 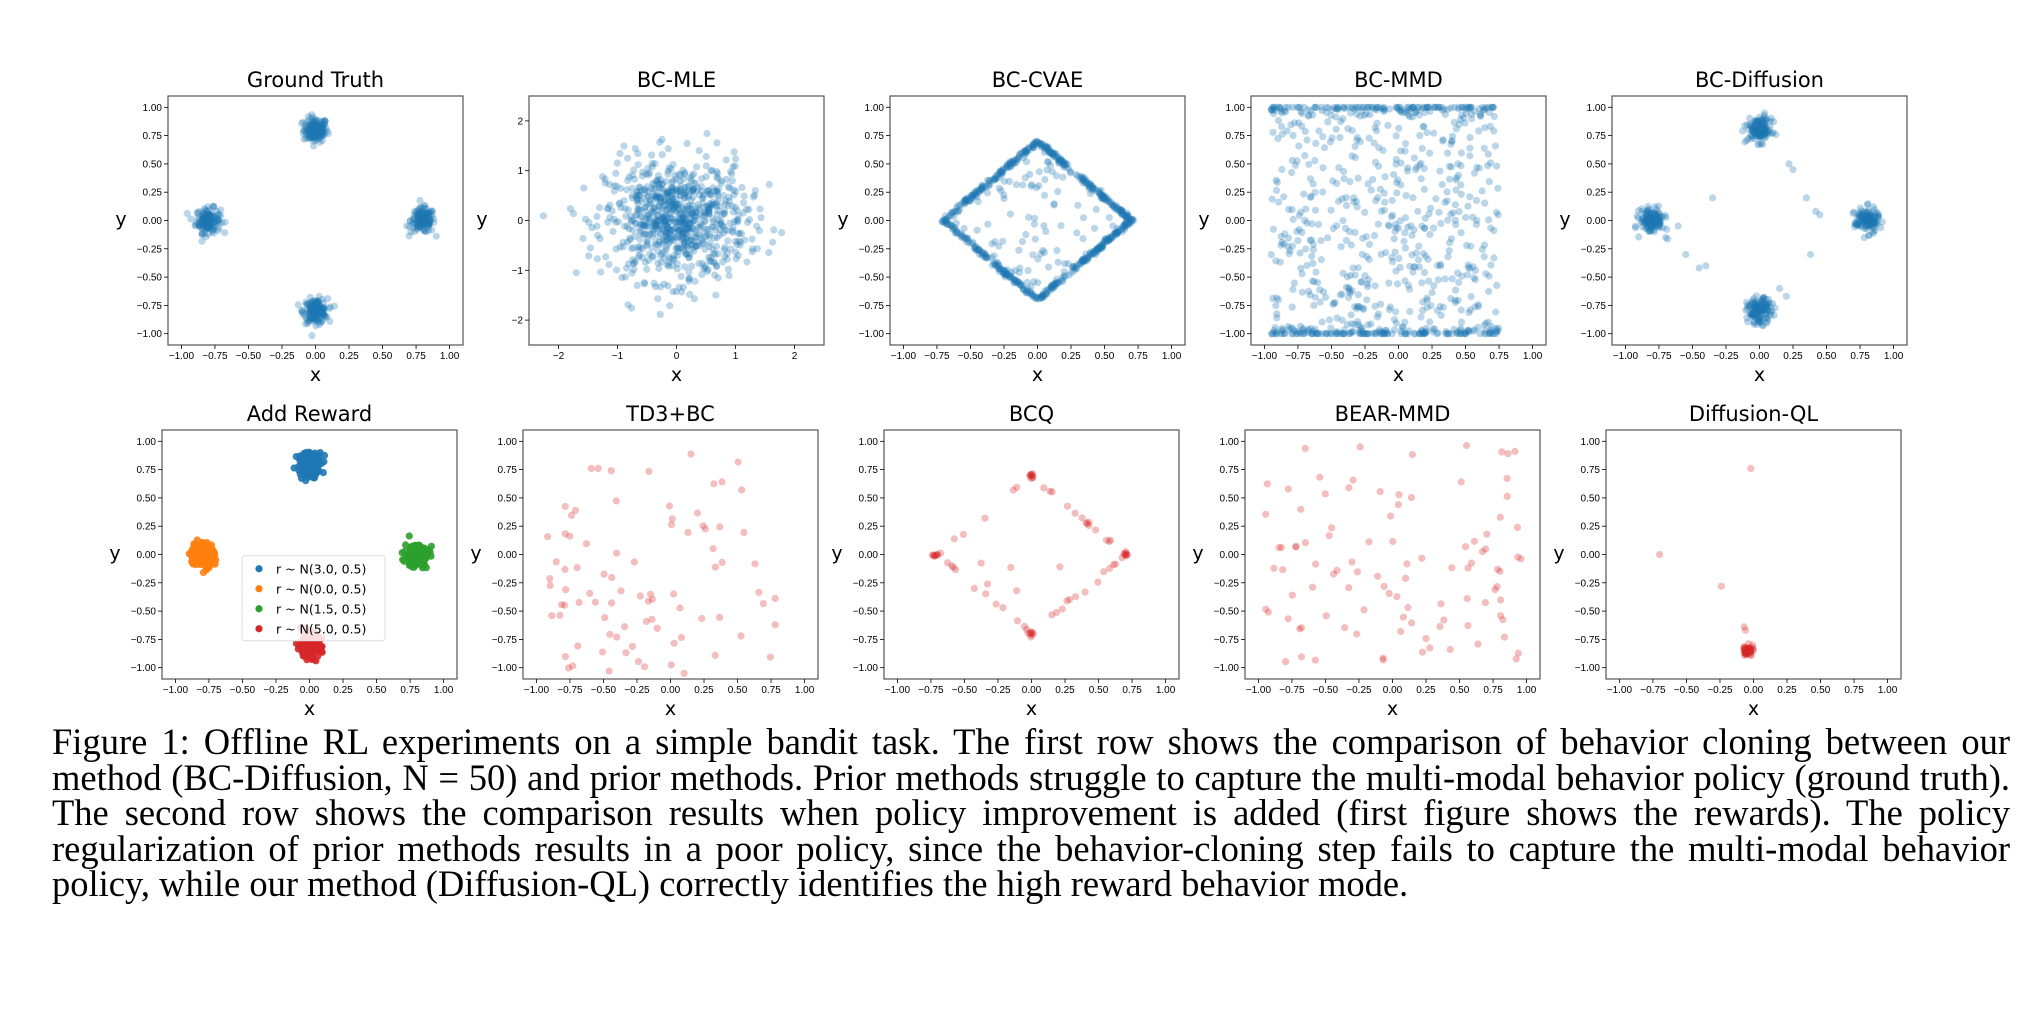 What do you see at coordinates (1597, 164) in the screenshot?
I see `y-tick-label: 0.50` at bounding box center [1597, 164].